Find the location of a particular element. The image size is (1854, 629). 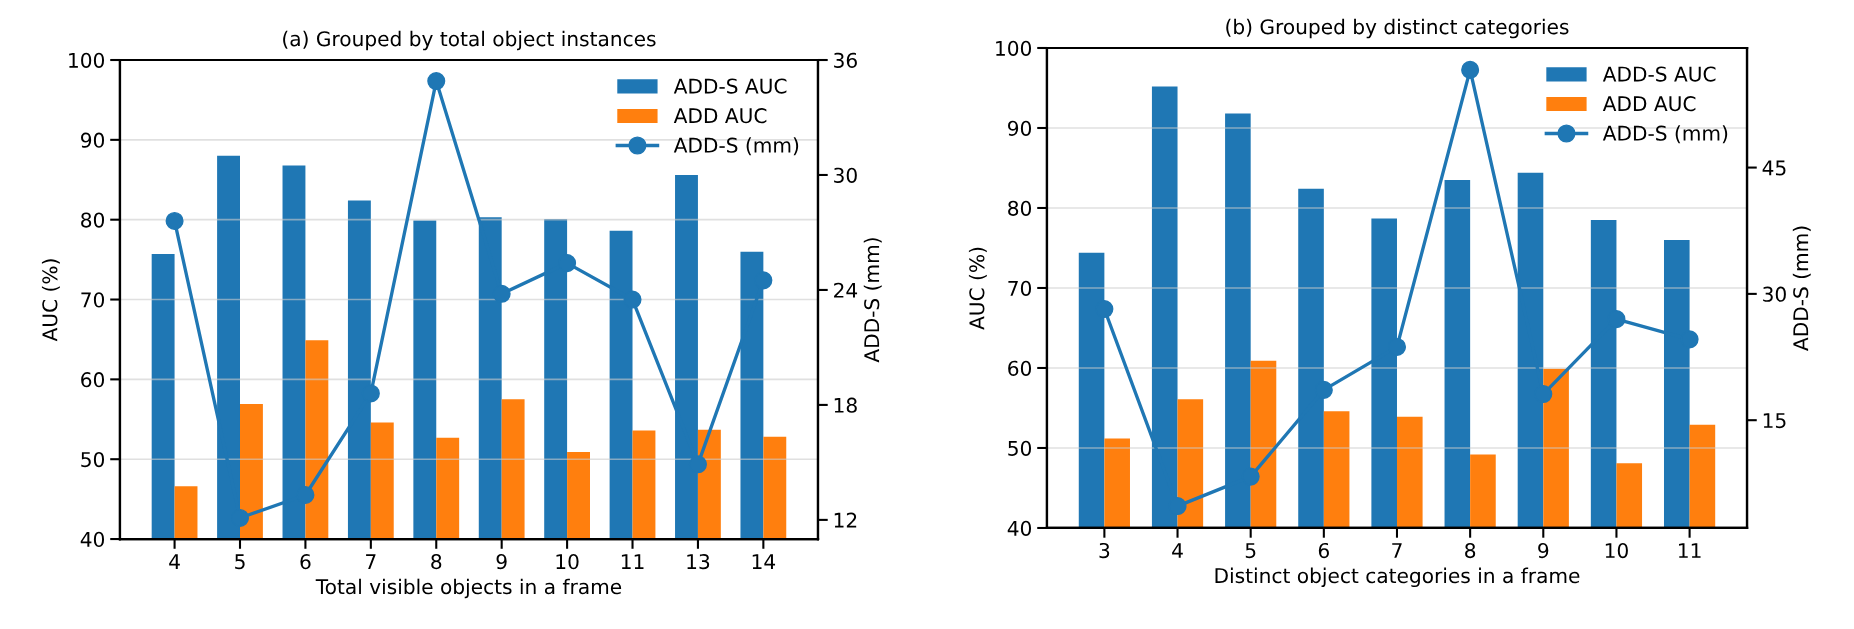

x-tick-label: 14 is located at coordinates (764, 561).